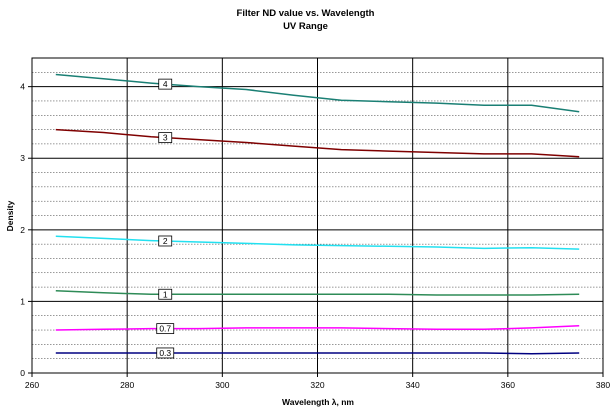  Describe the element at coordinates (22, 230) in the screenshot. I see `y-tick-label: 2` at that location.